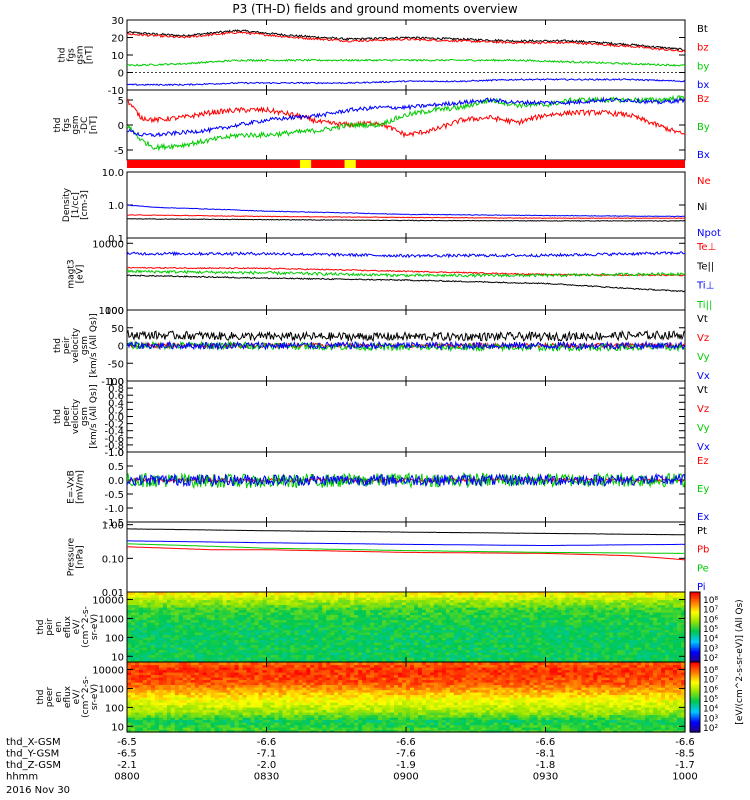 The width and height of the screenshot is (750, 800). Describe the element at coordinates (121, 74) in the screenshot. I see `y-tick-label: 0` at that location.